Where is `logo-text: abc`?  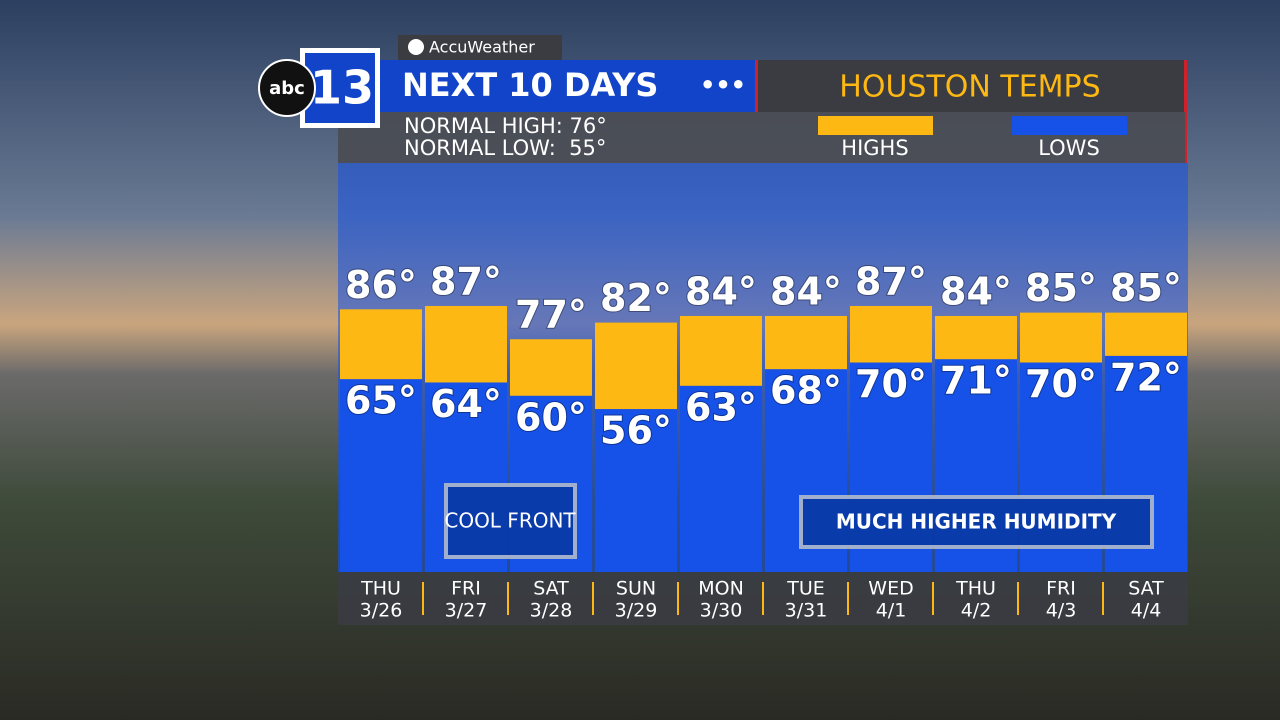 logo-text: abc is located at coordinates (287, 88).